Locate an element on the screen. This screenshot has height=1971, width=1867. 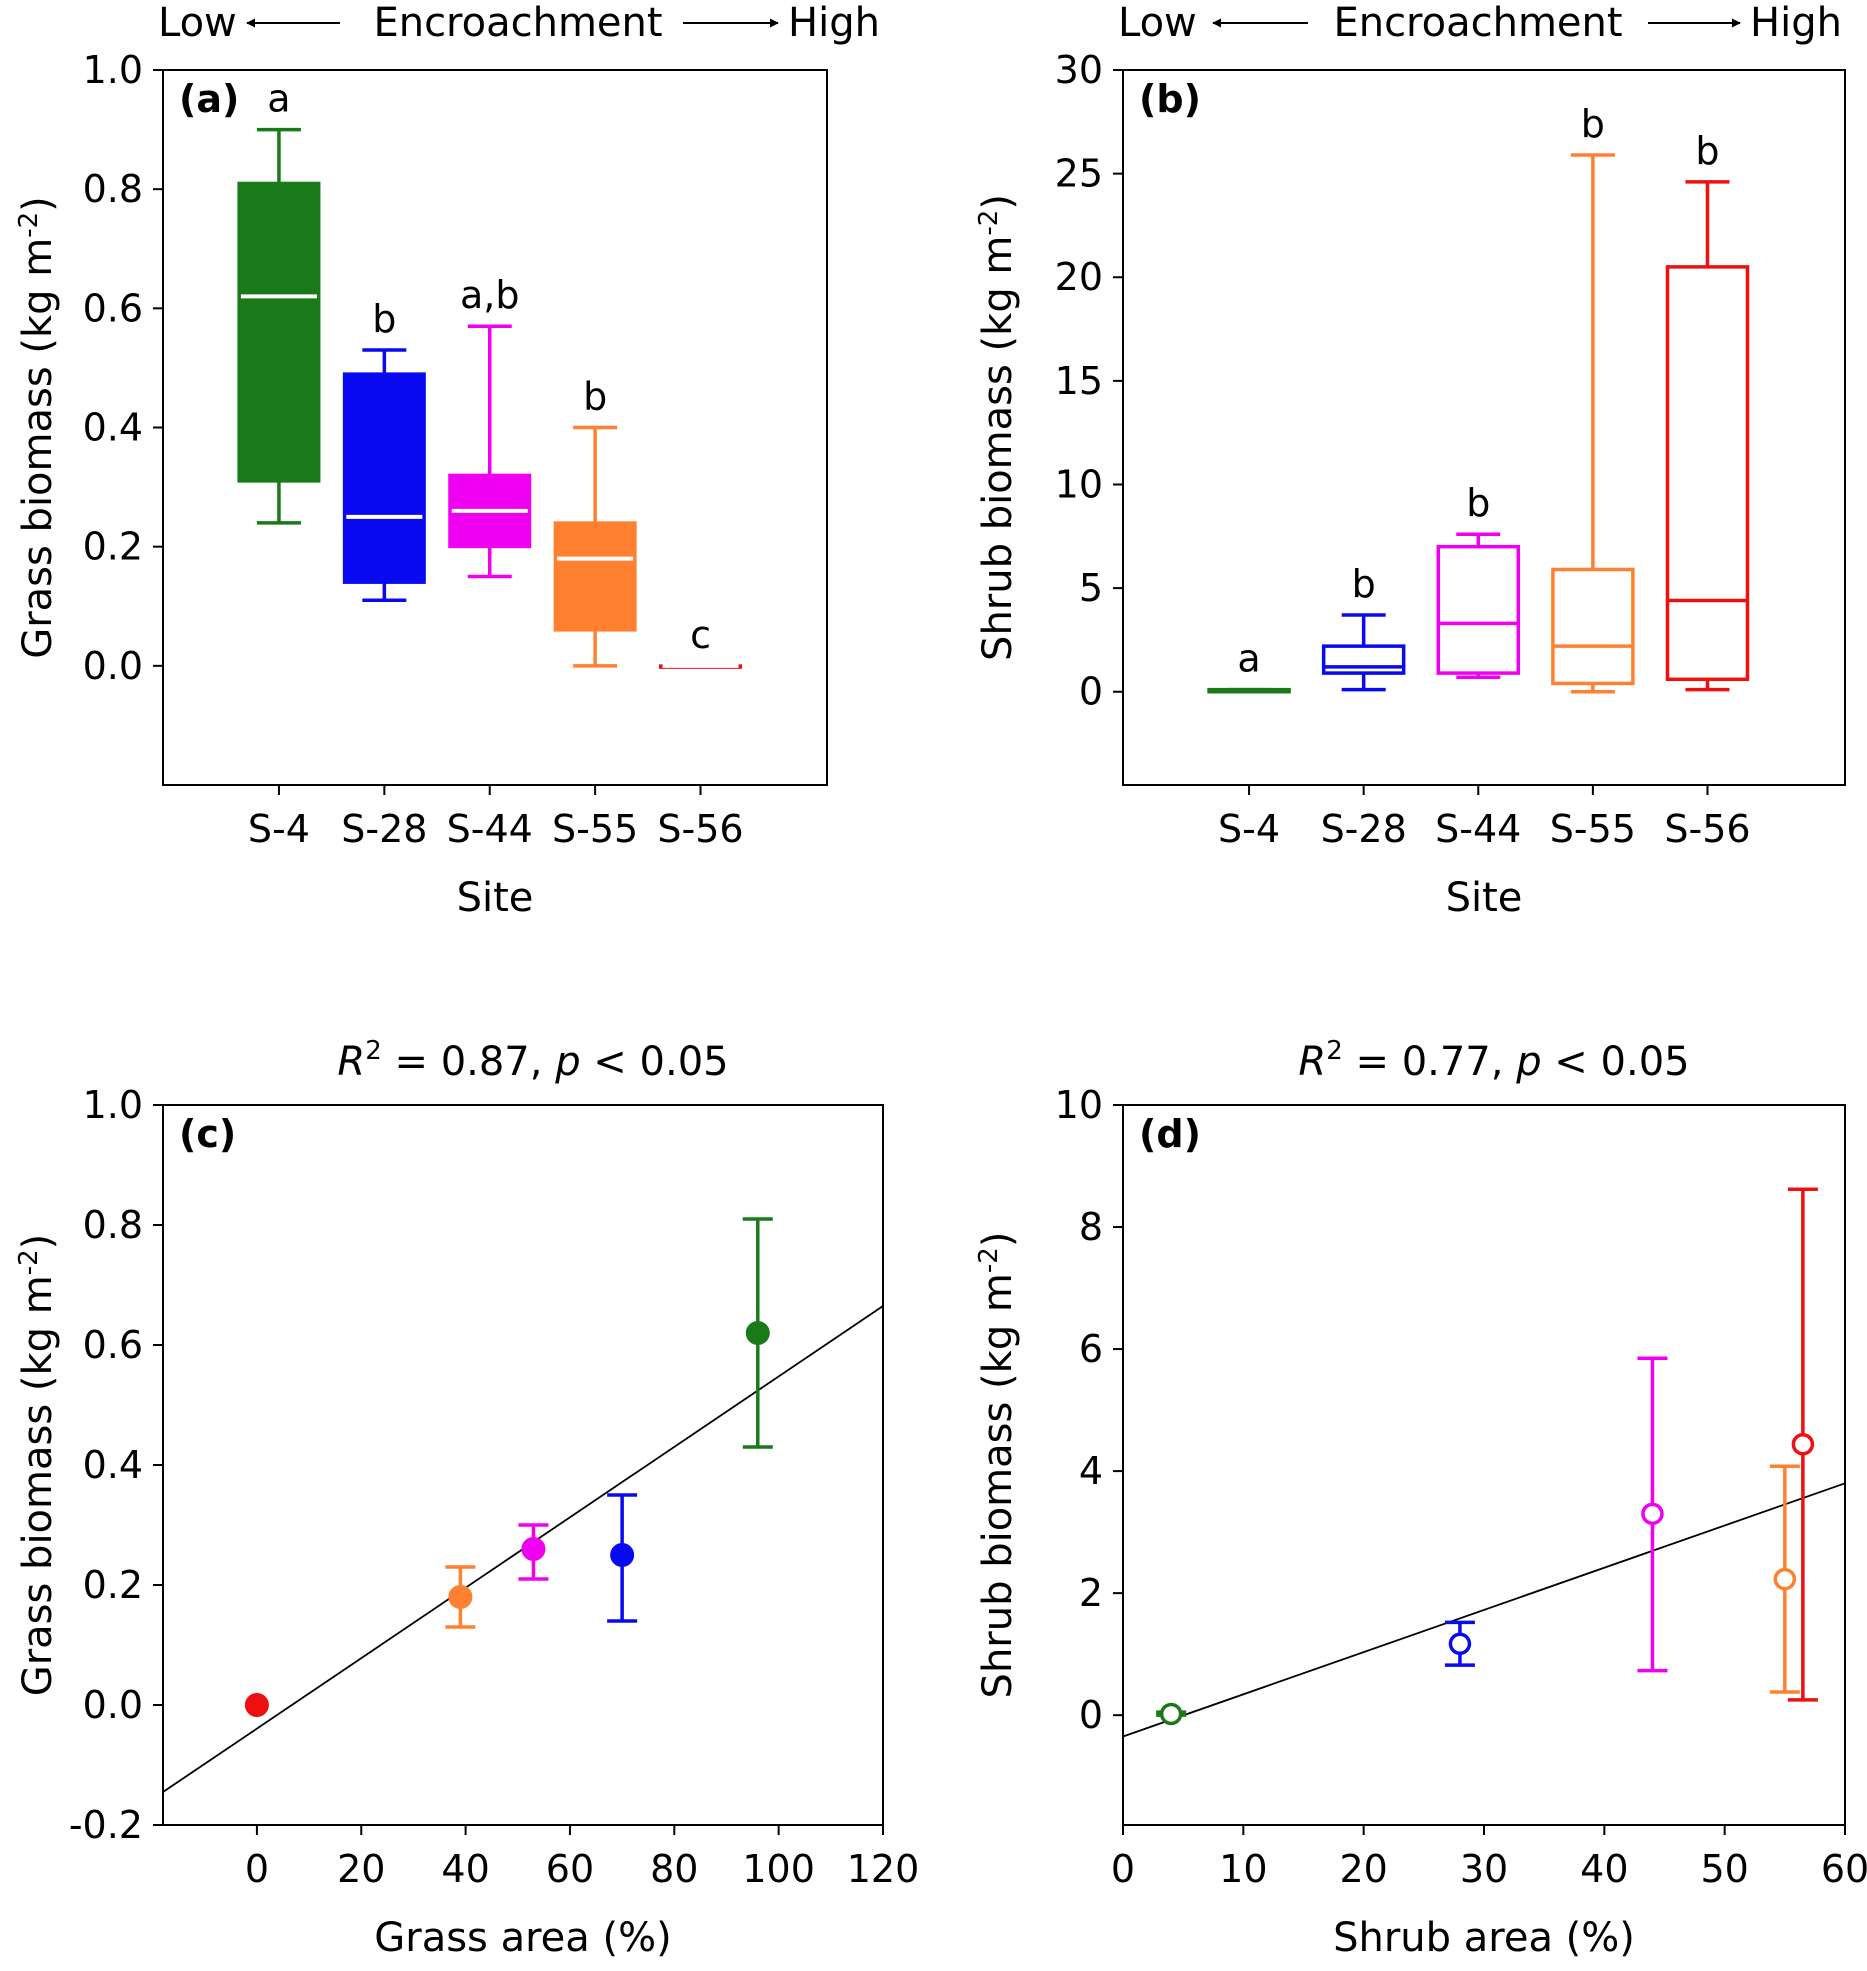
chart-title: R2 = 0.87, p < 0.05 is located at coordinates (532, 1060).